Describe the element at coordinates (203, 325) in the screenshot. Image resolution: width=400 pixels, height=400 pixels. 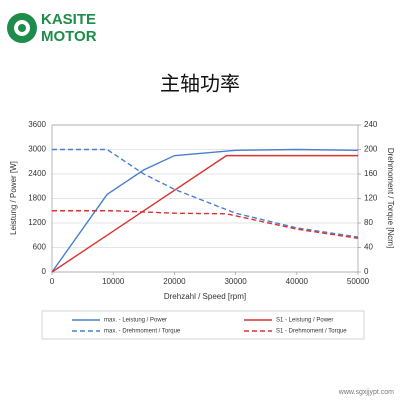
I see `legend-box` at that location.